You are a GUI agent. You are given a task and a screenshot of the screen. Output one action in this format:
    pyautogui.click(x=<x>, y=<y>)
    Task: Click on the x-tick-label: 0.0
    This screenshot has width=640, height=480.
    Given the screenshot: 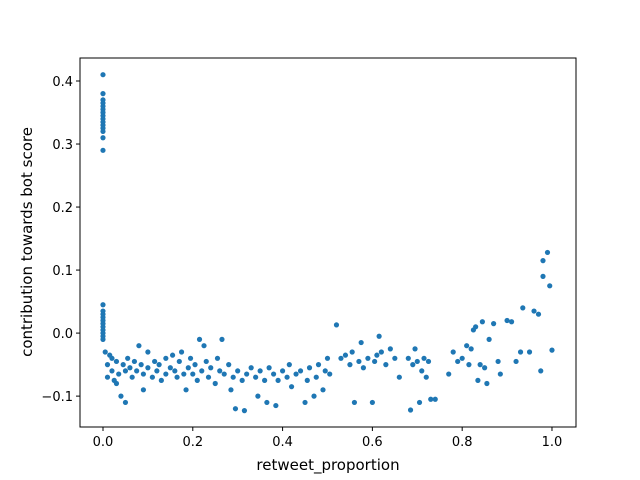 What is the action you would take?
    pyautogui.click(x=103, y=442)
    